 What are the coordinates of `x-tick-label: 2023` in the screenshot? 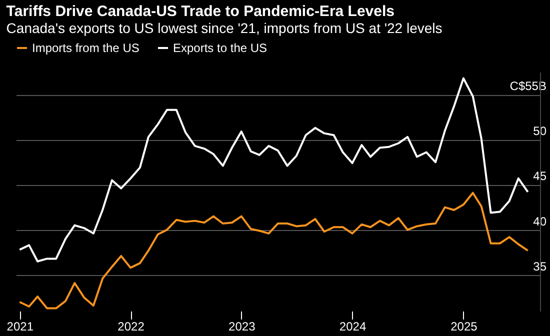 It's located at (242, 327).